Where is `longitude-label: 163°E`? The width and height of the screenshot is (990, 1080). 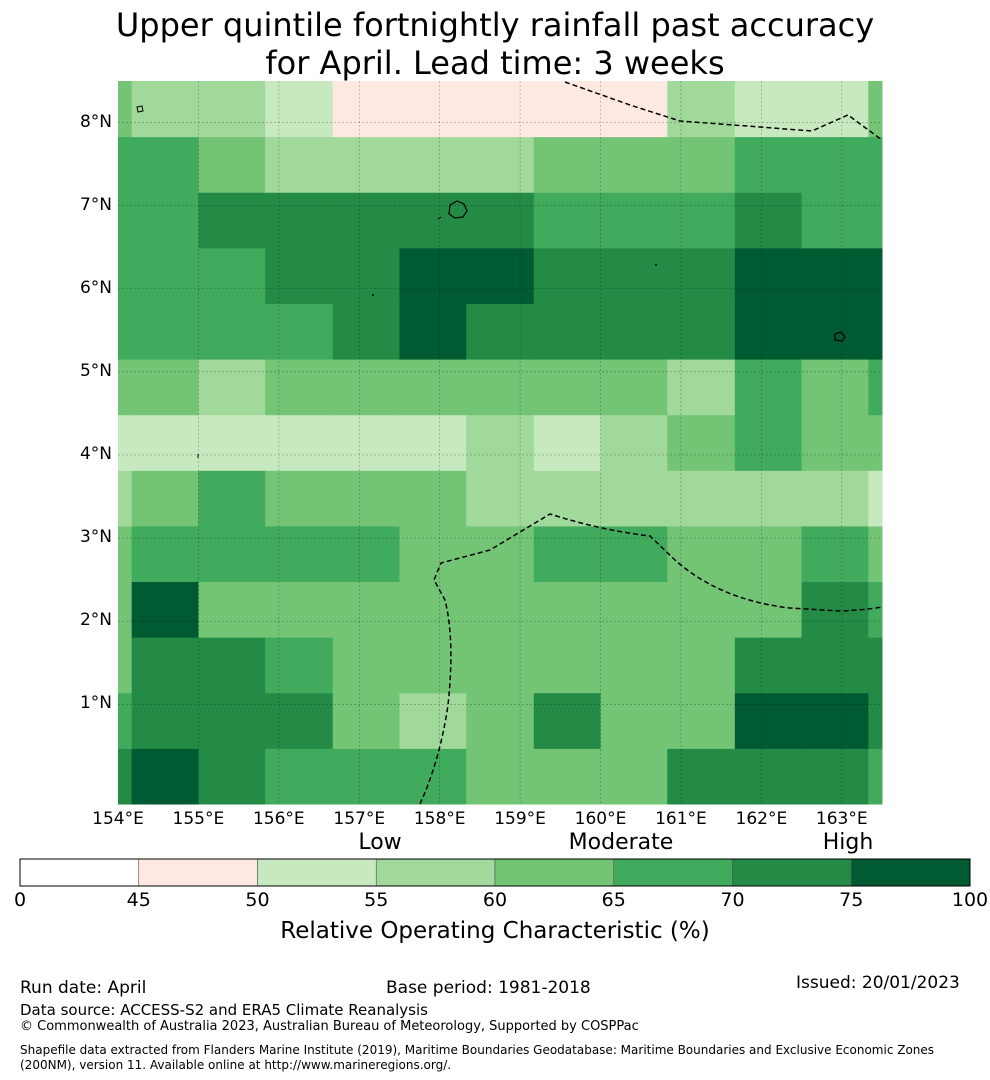 longitude-label: 163°E is located at coordinates (841, 819).